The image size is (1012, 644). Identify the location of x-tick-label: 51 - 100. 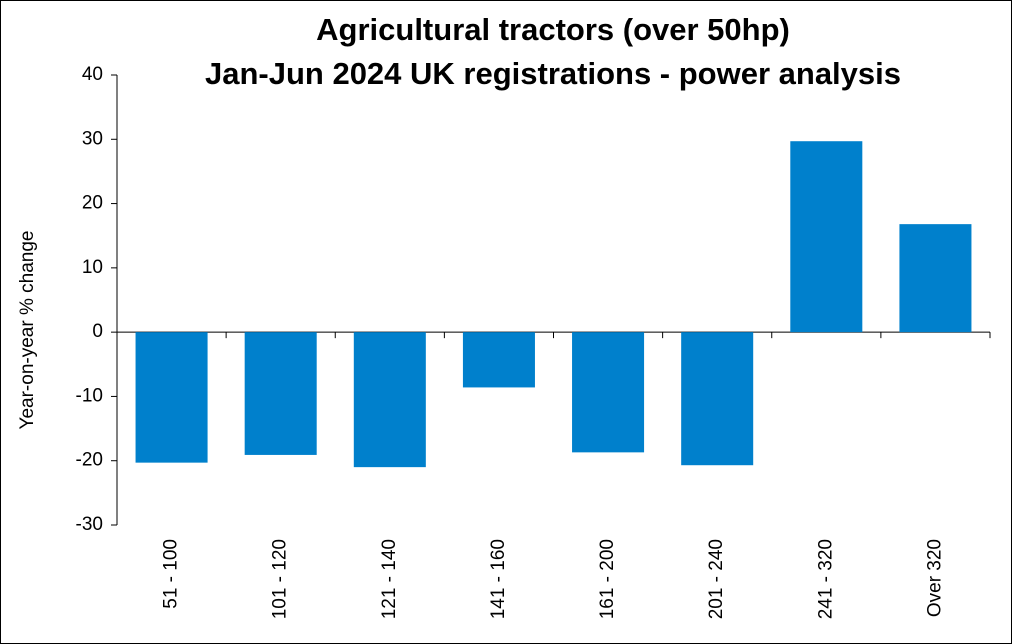
(171, 574).